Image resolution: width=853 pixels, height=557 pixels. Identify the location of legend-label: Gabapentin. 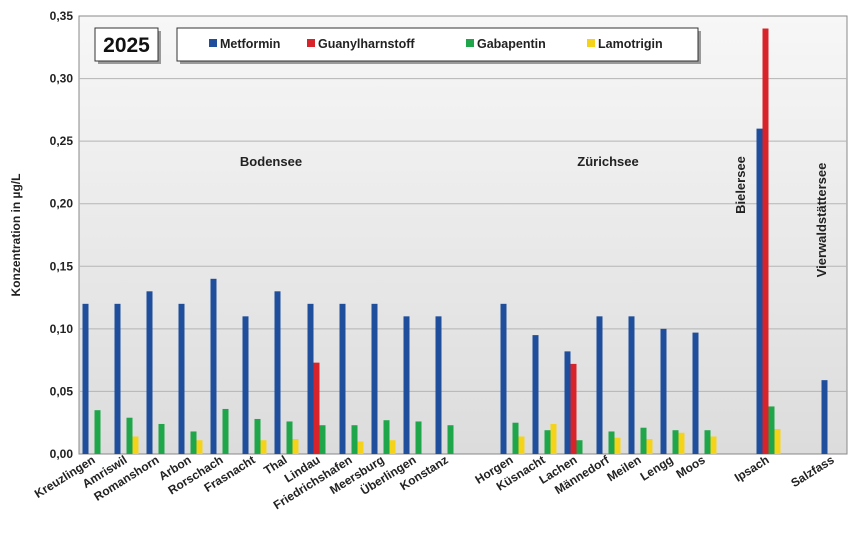
(511, 44).